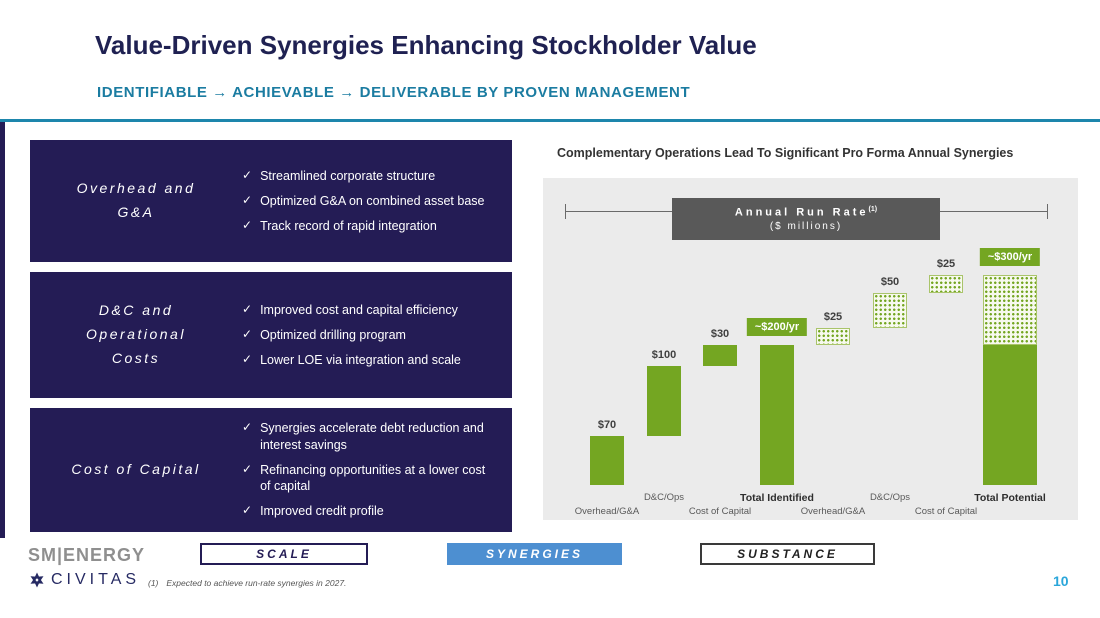 The image size is (1100, 618). Describe the element at coordinates (153, 583) in the screenshot. I see `footnote-number: (1)` at that location.